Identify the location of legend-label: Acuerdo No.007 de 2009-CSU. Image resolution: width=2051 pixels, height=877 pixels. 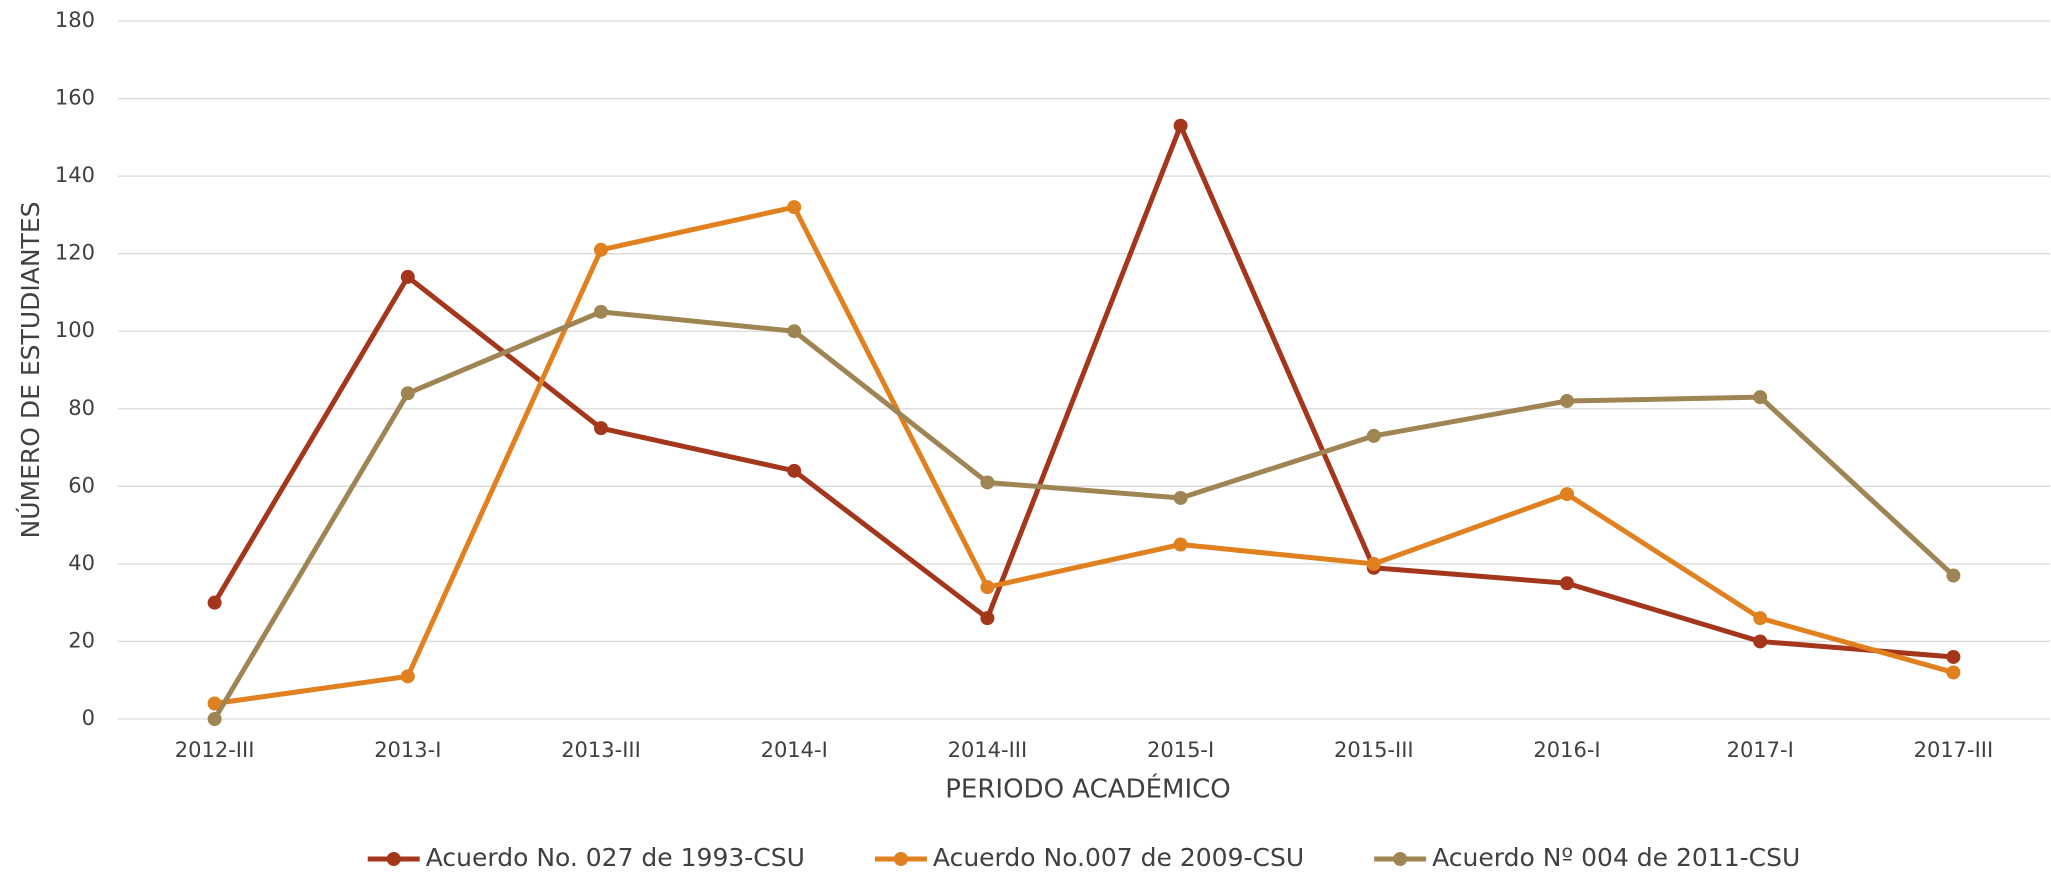
(1118, 857).